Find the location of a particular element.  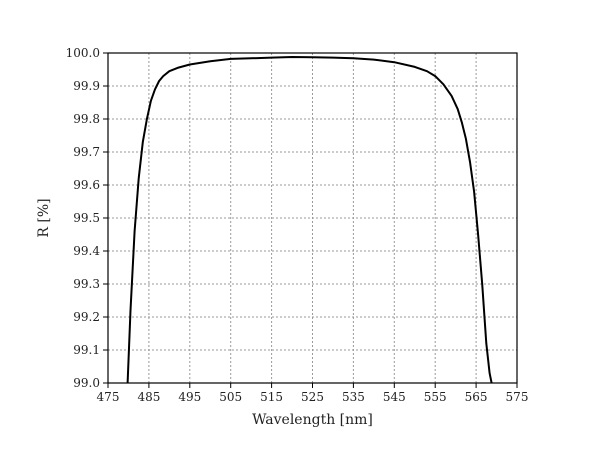

x-tick-label: 525 is located at coordinates (312, 397).